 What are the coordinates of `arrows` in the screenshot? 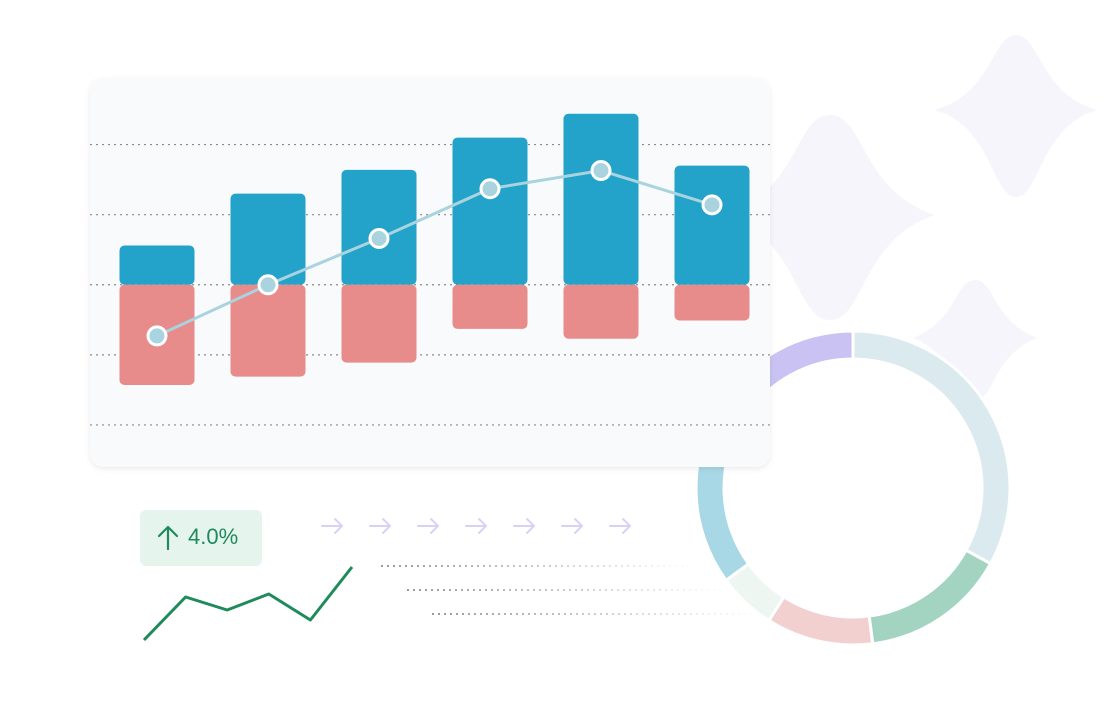 It's located at (476, 526).